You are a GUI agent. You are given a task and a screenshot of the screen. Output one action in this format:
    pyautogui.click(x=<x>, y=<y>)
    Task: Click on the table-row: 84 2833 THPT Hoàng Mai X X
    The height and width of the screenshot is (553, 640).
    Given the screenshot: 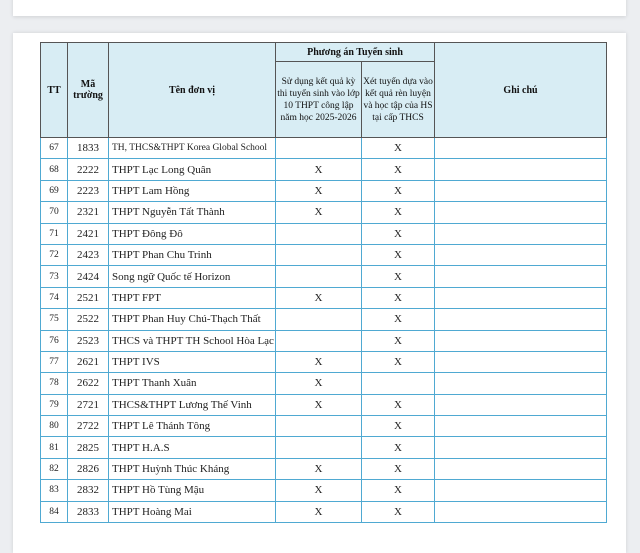 What is the action you would take?
    pyautogui.click(x=324, y=512)
    